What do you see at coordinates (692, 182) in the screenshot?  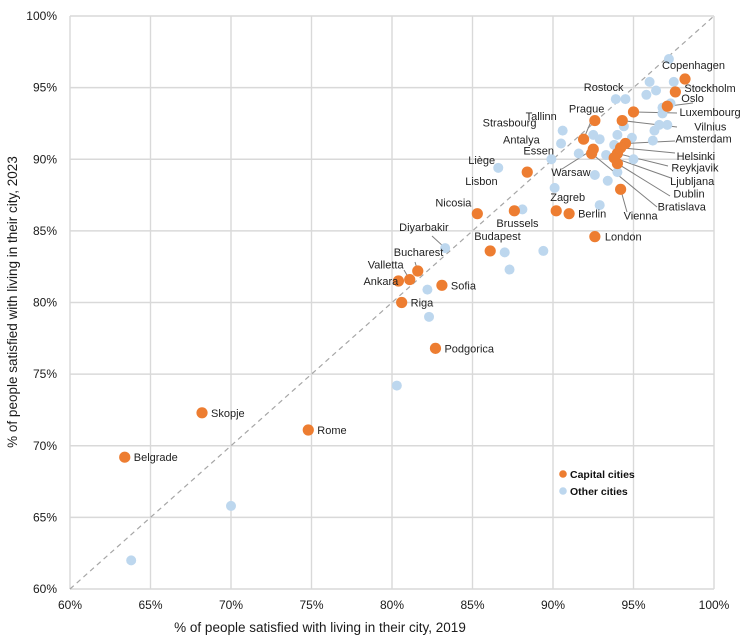 I see `point-label: Ljubljana` at bounding box center [692, 182].